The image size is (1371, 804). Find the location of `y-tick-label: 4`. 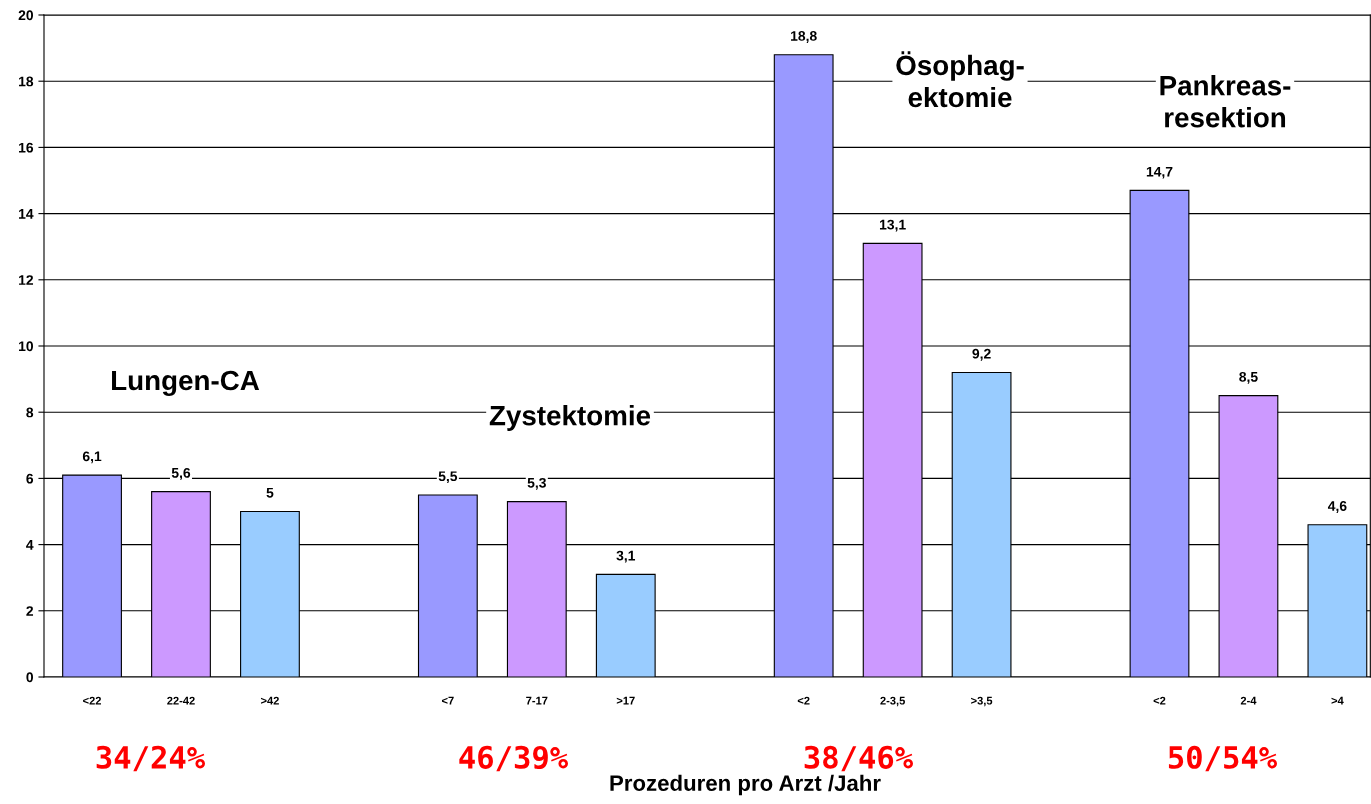

y-tick-label: 4 is located at coordinates (30, 545).